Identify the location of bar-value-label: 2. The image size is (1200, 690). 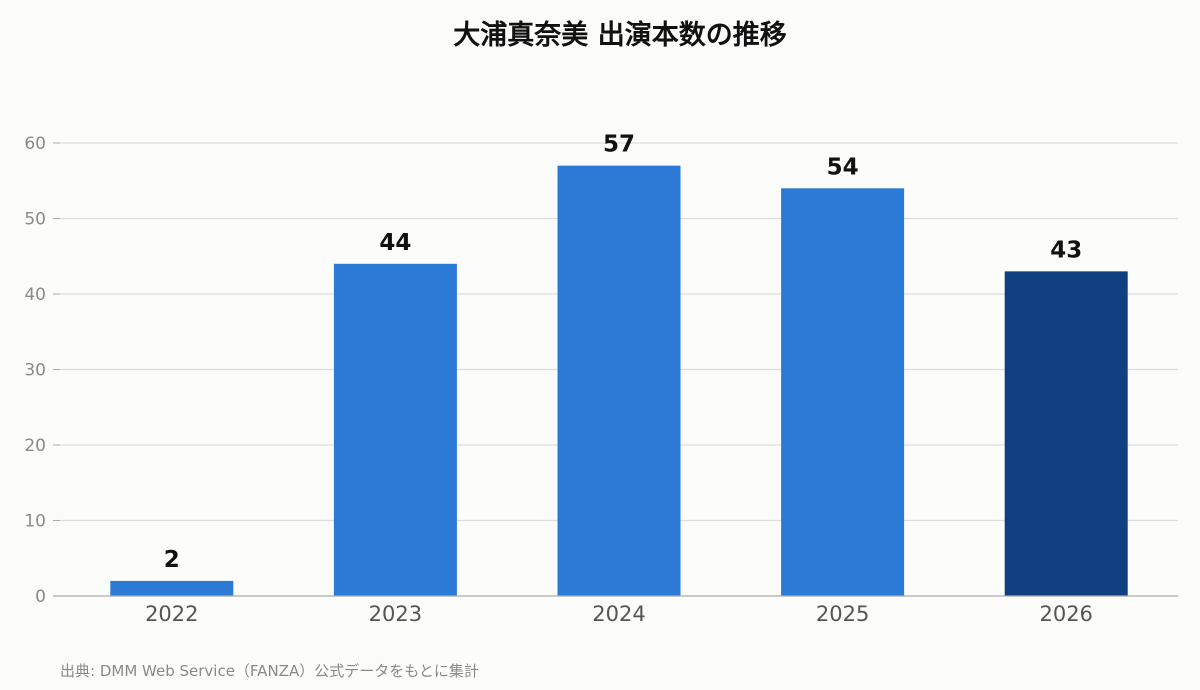
(172, 560).